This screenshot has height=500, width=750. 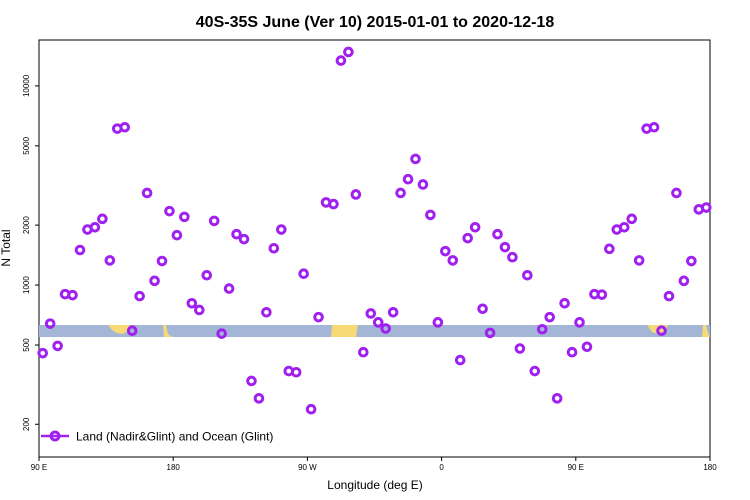 What do you see at coordinates (174, 437) in the screenshot?
I see `legend-label: Land (Nadir&Glint) and Ocean (Glint)` at bounding box center [174, 437].